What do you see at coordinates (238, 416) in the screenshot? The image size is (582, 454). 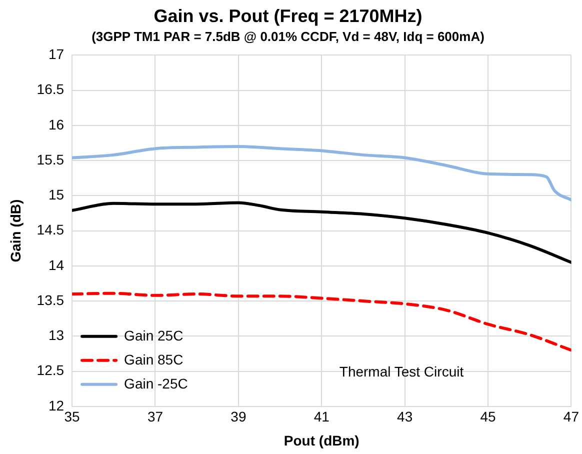 I see `x-tick-label: 39` at bounding box center [238, 416].